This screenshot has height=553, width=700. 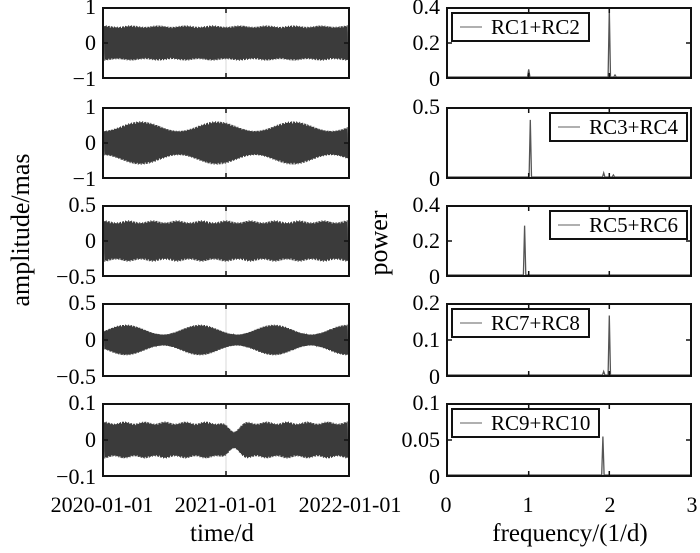 What do you see at coordinates (76, 476) in the screenshot?
I see `y-tick-label: −0.1` at bounding box center [76, 476].